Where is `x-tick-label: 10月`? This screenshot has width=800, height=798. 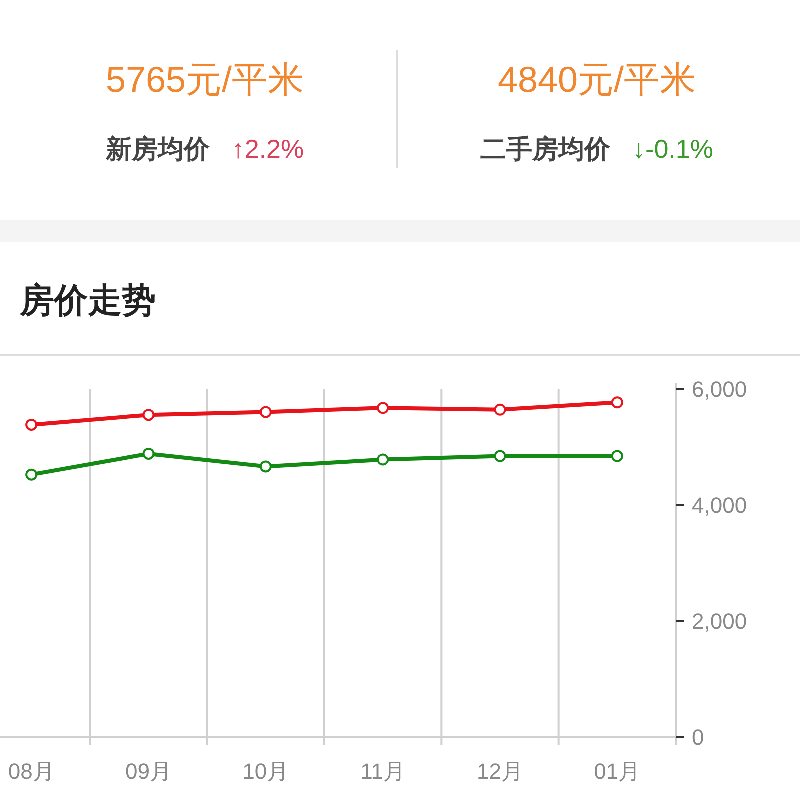
x-tick-label: 10月 is located at coordinates (266, 771).